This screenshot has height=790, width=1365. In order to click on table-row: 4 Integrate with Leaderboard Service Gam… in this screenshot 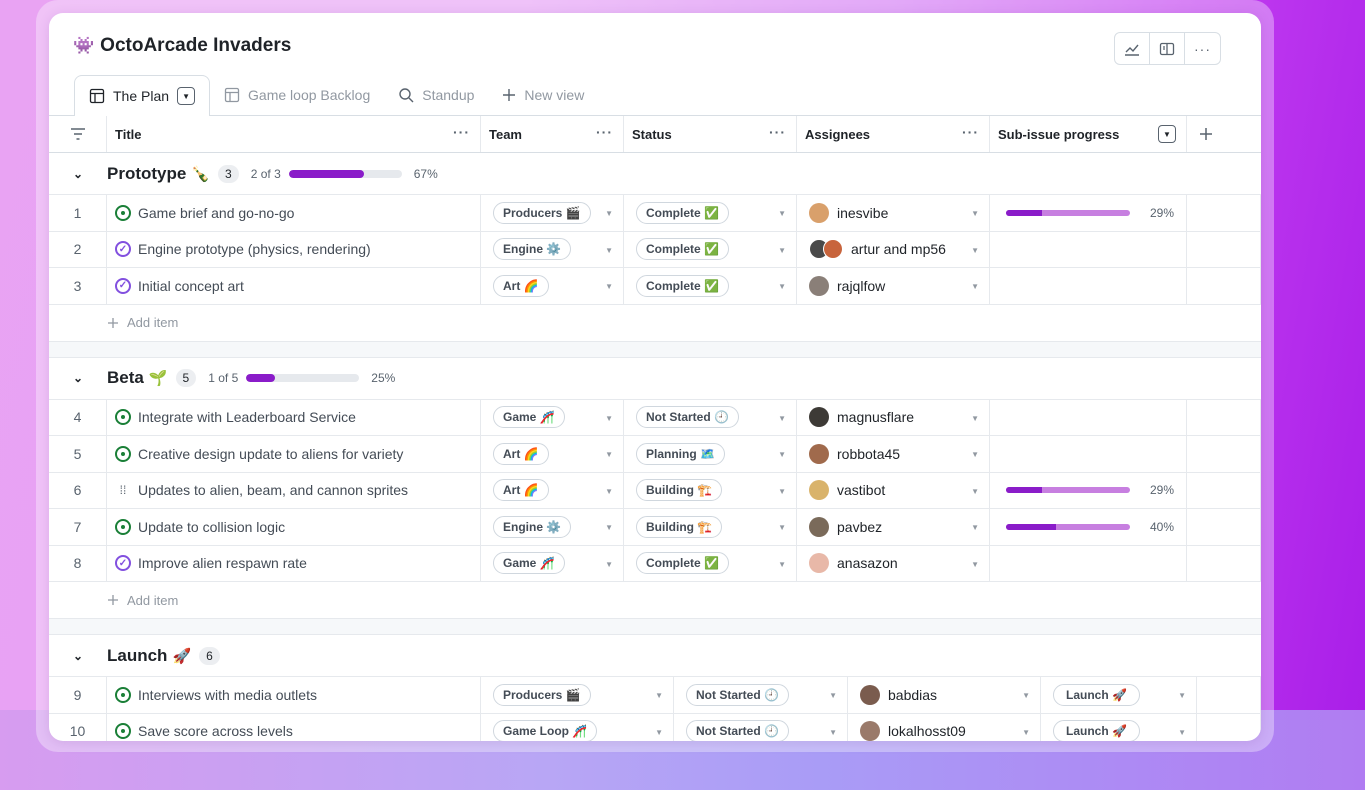, I will do `click(655, 417)`.